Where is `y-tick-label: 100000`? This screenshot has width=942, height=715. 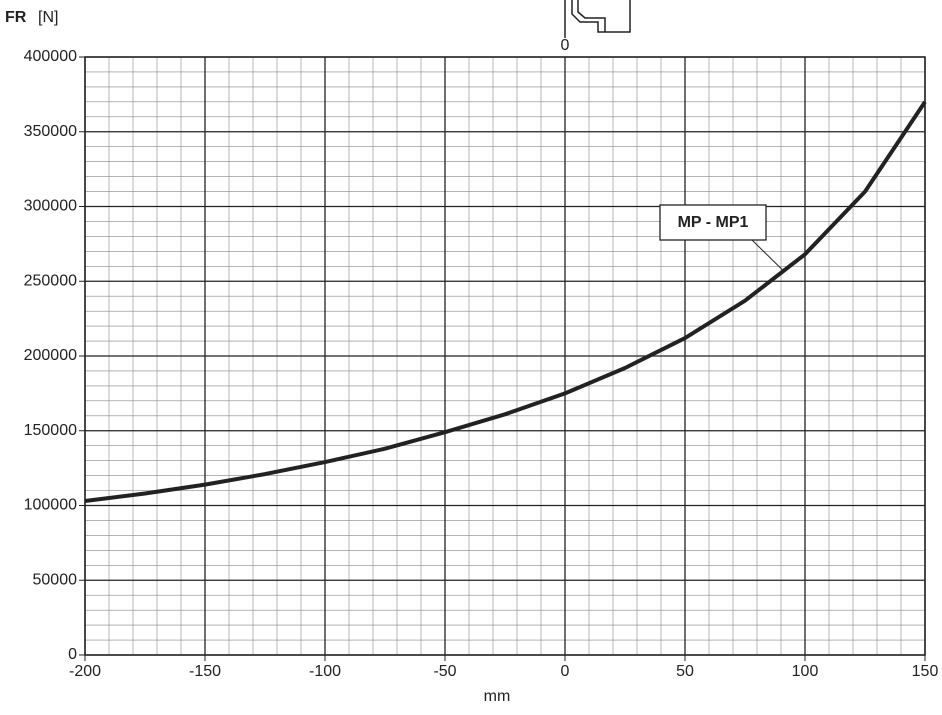
y-tick-label: 100000 is located at coordinates (50, 505).